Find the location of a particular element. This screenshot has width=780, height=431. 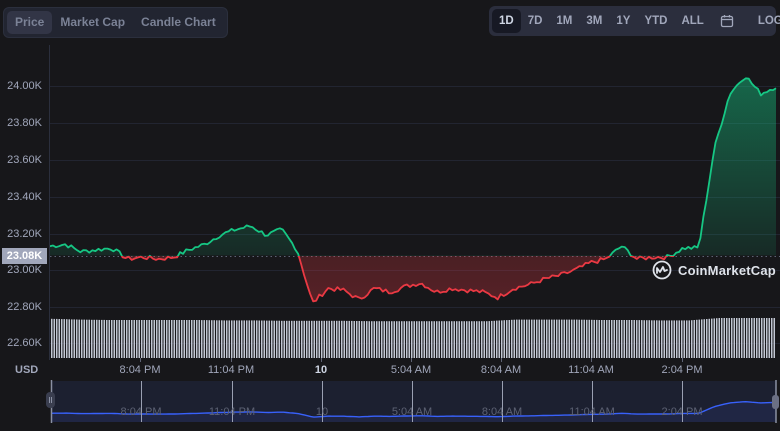

range-1y: 1Y is located at coordinates (623, 21).